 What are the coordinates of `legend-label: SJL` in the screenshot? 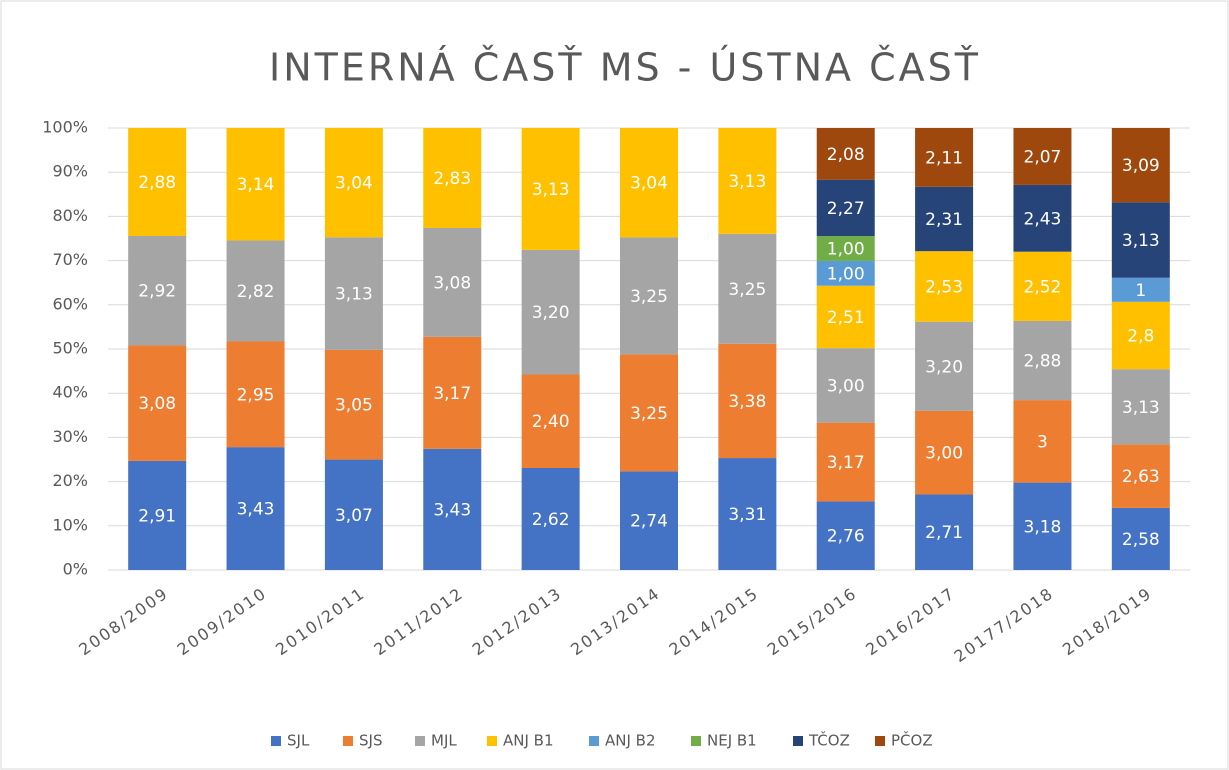 It's located at (298, 741).